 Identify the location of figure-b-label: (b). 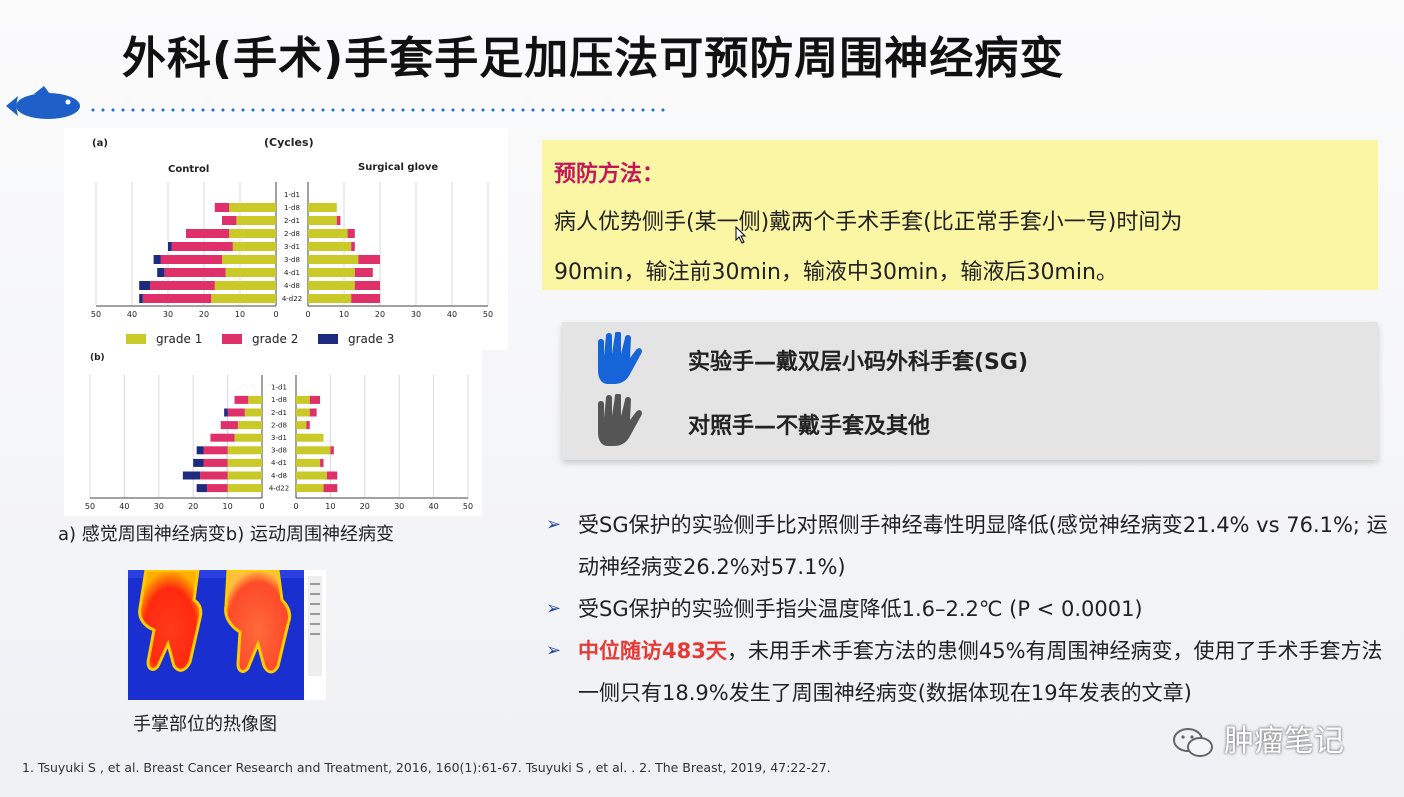
(97, 358).